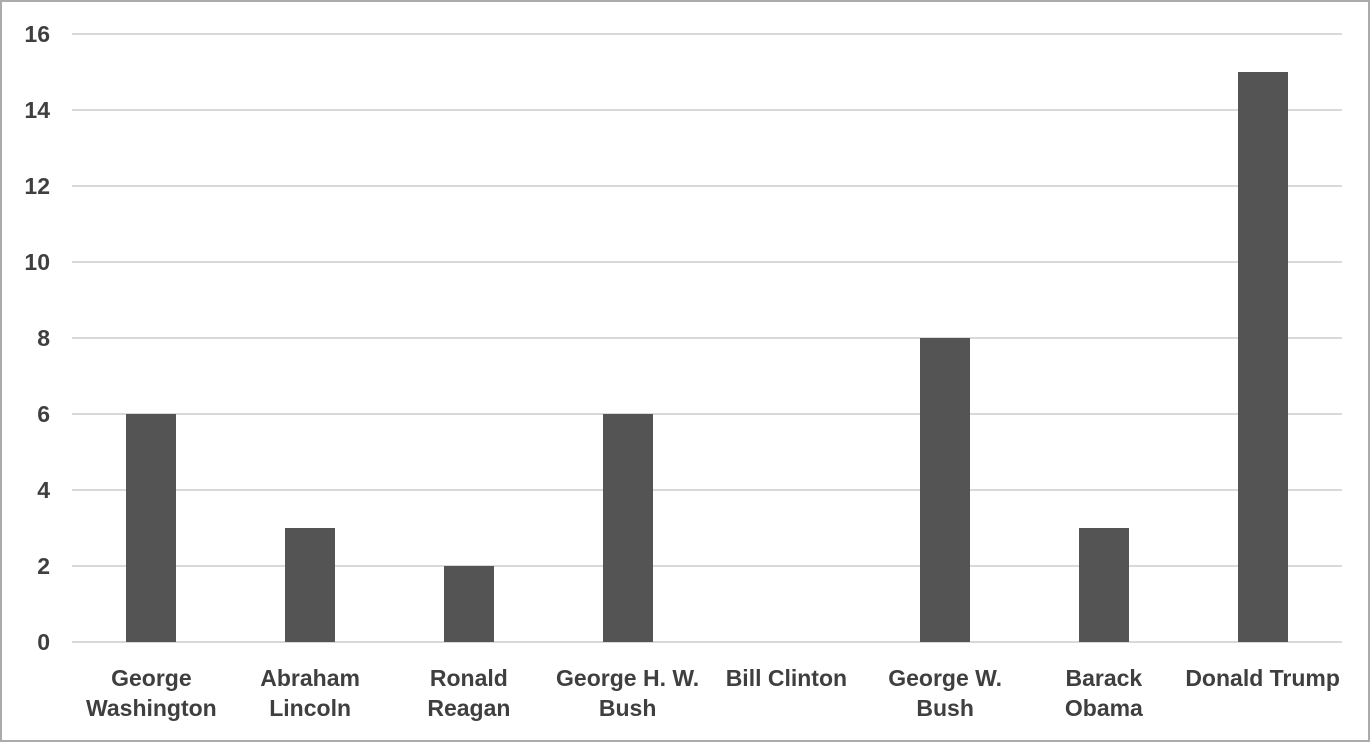 The image size is (1370, 742). I want to click on y-axis-tick-label-10: 10, so click(37, 262).